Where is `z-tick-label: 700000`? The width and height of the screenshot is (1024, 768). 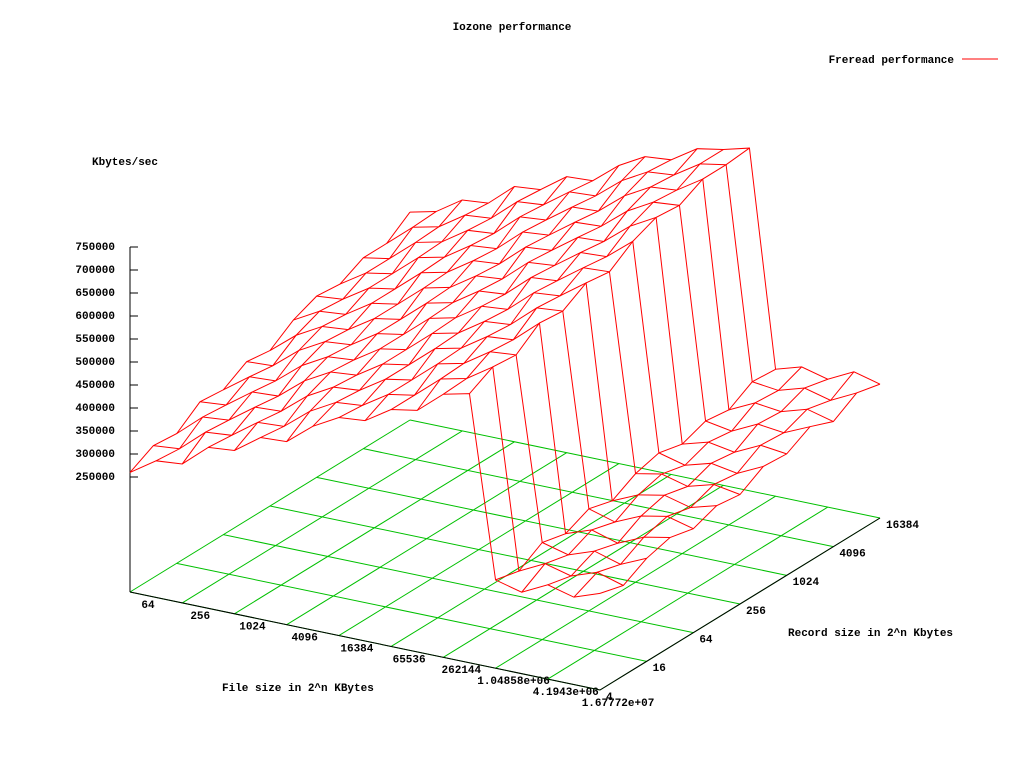 z-tick-label: 700000 is located at coordinates (95, 271).